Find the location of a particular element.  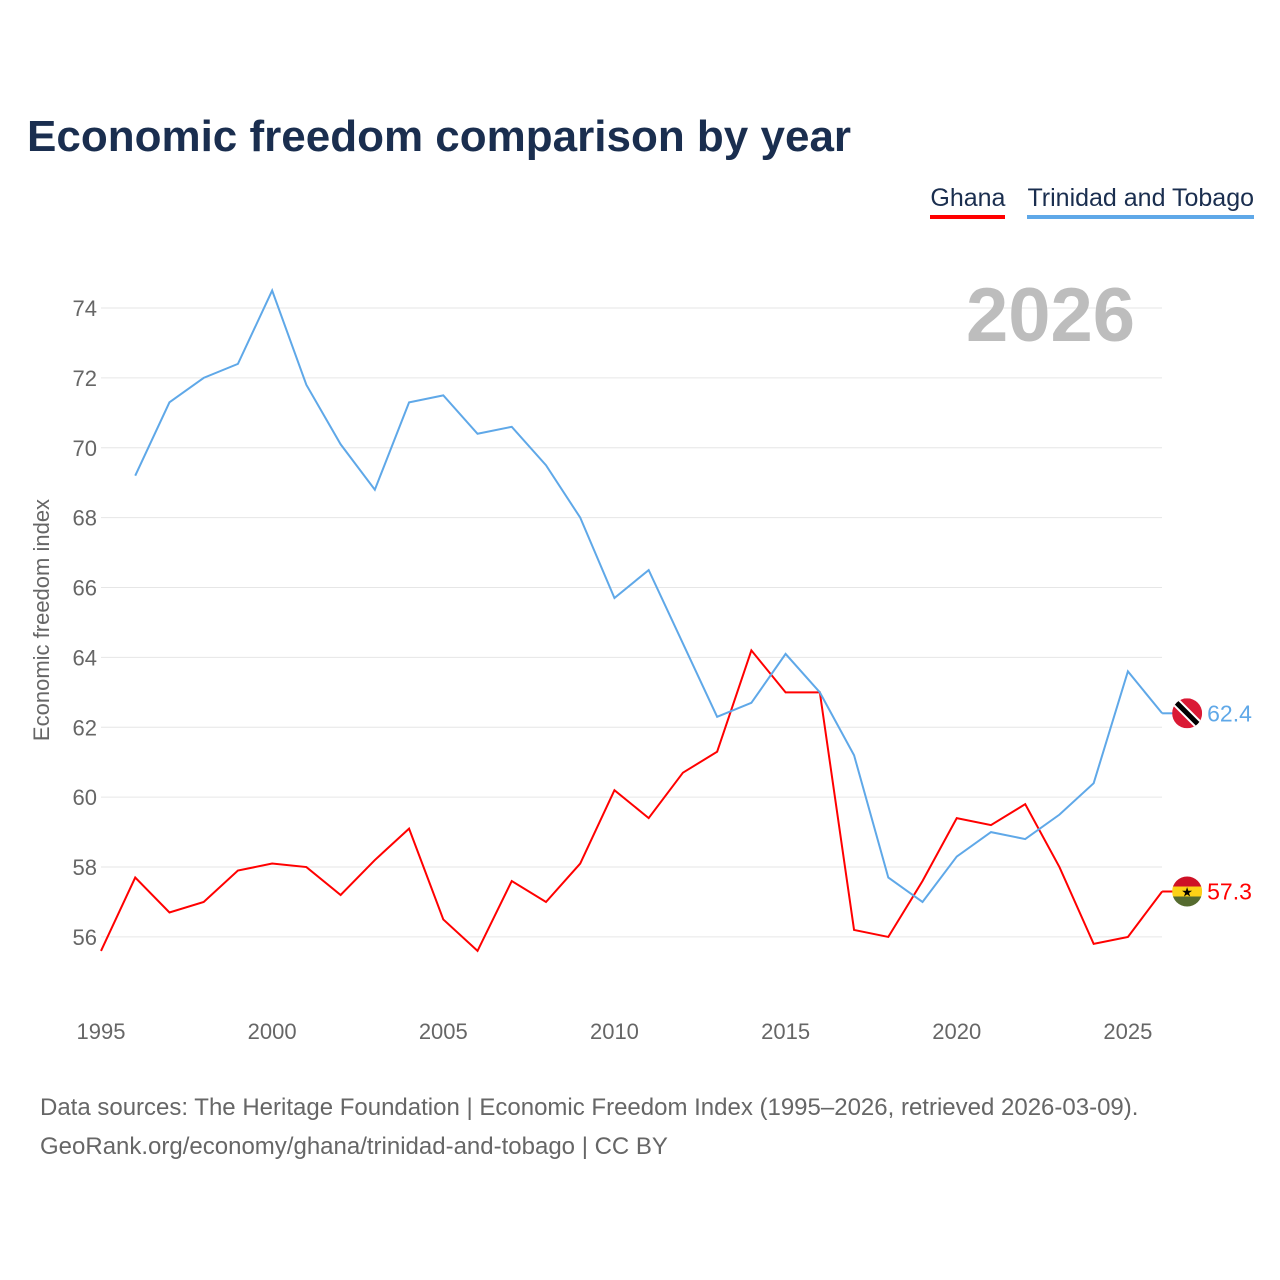

y-tick-label: 66 is located at coordinates (85, 588).